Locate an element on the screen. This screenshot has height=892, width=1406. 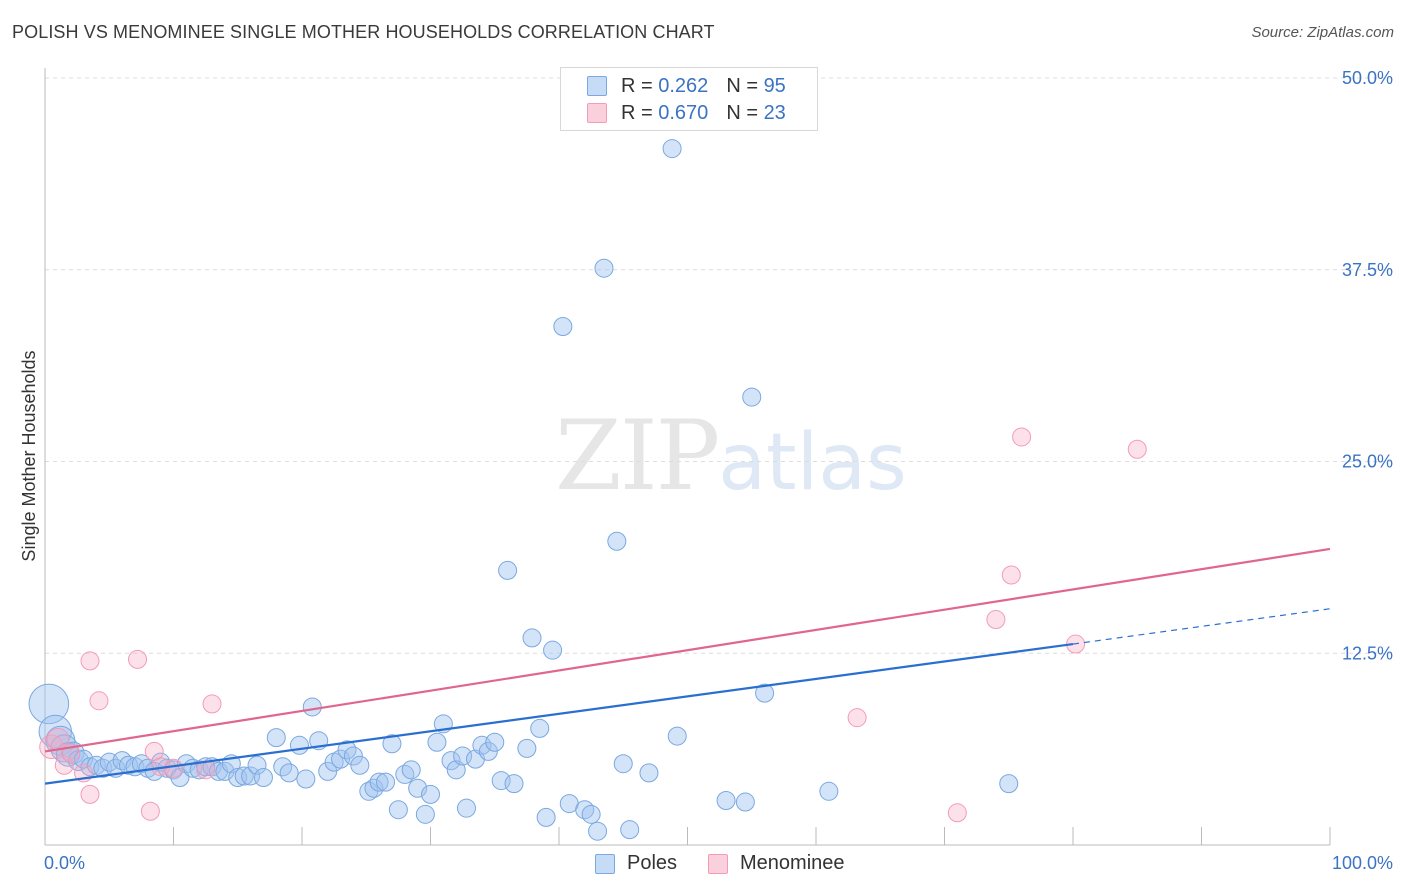
legend-label-menominee: Menominee is located at coordinates (792, 863).